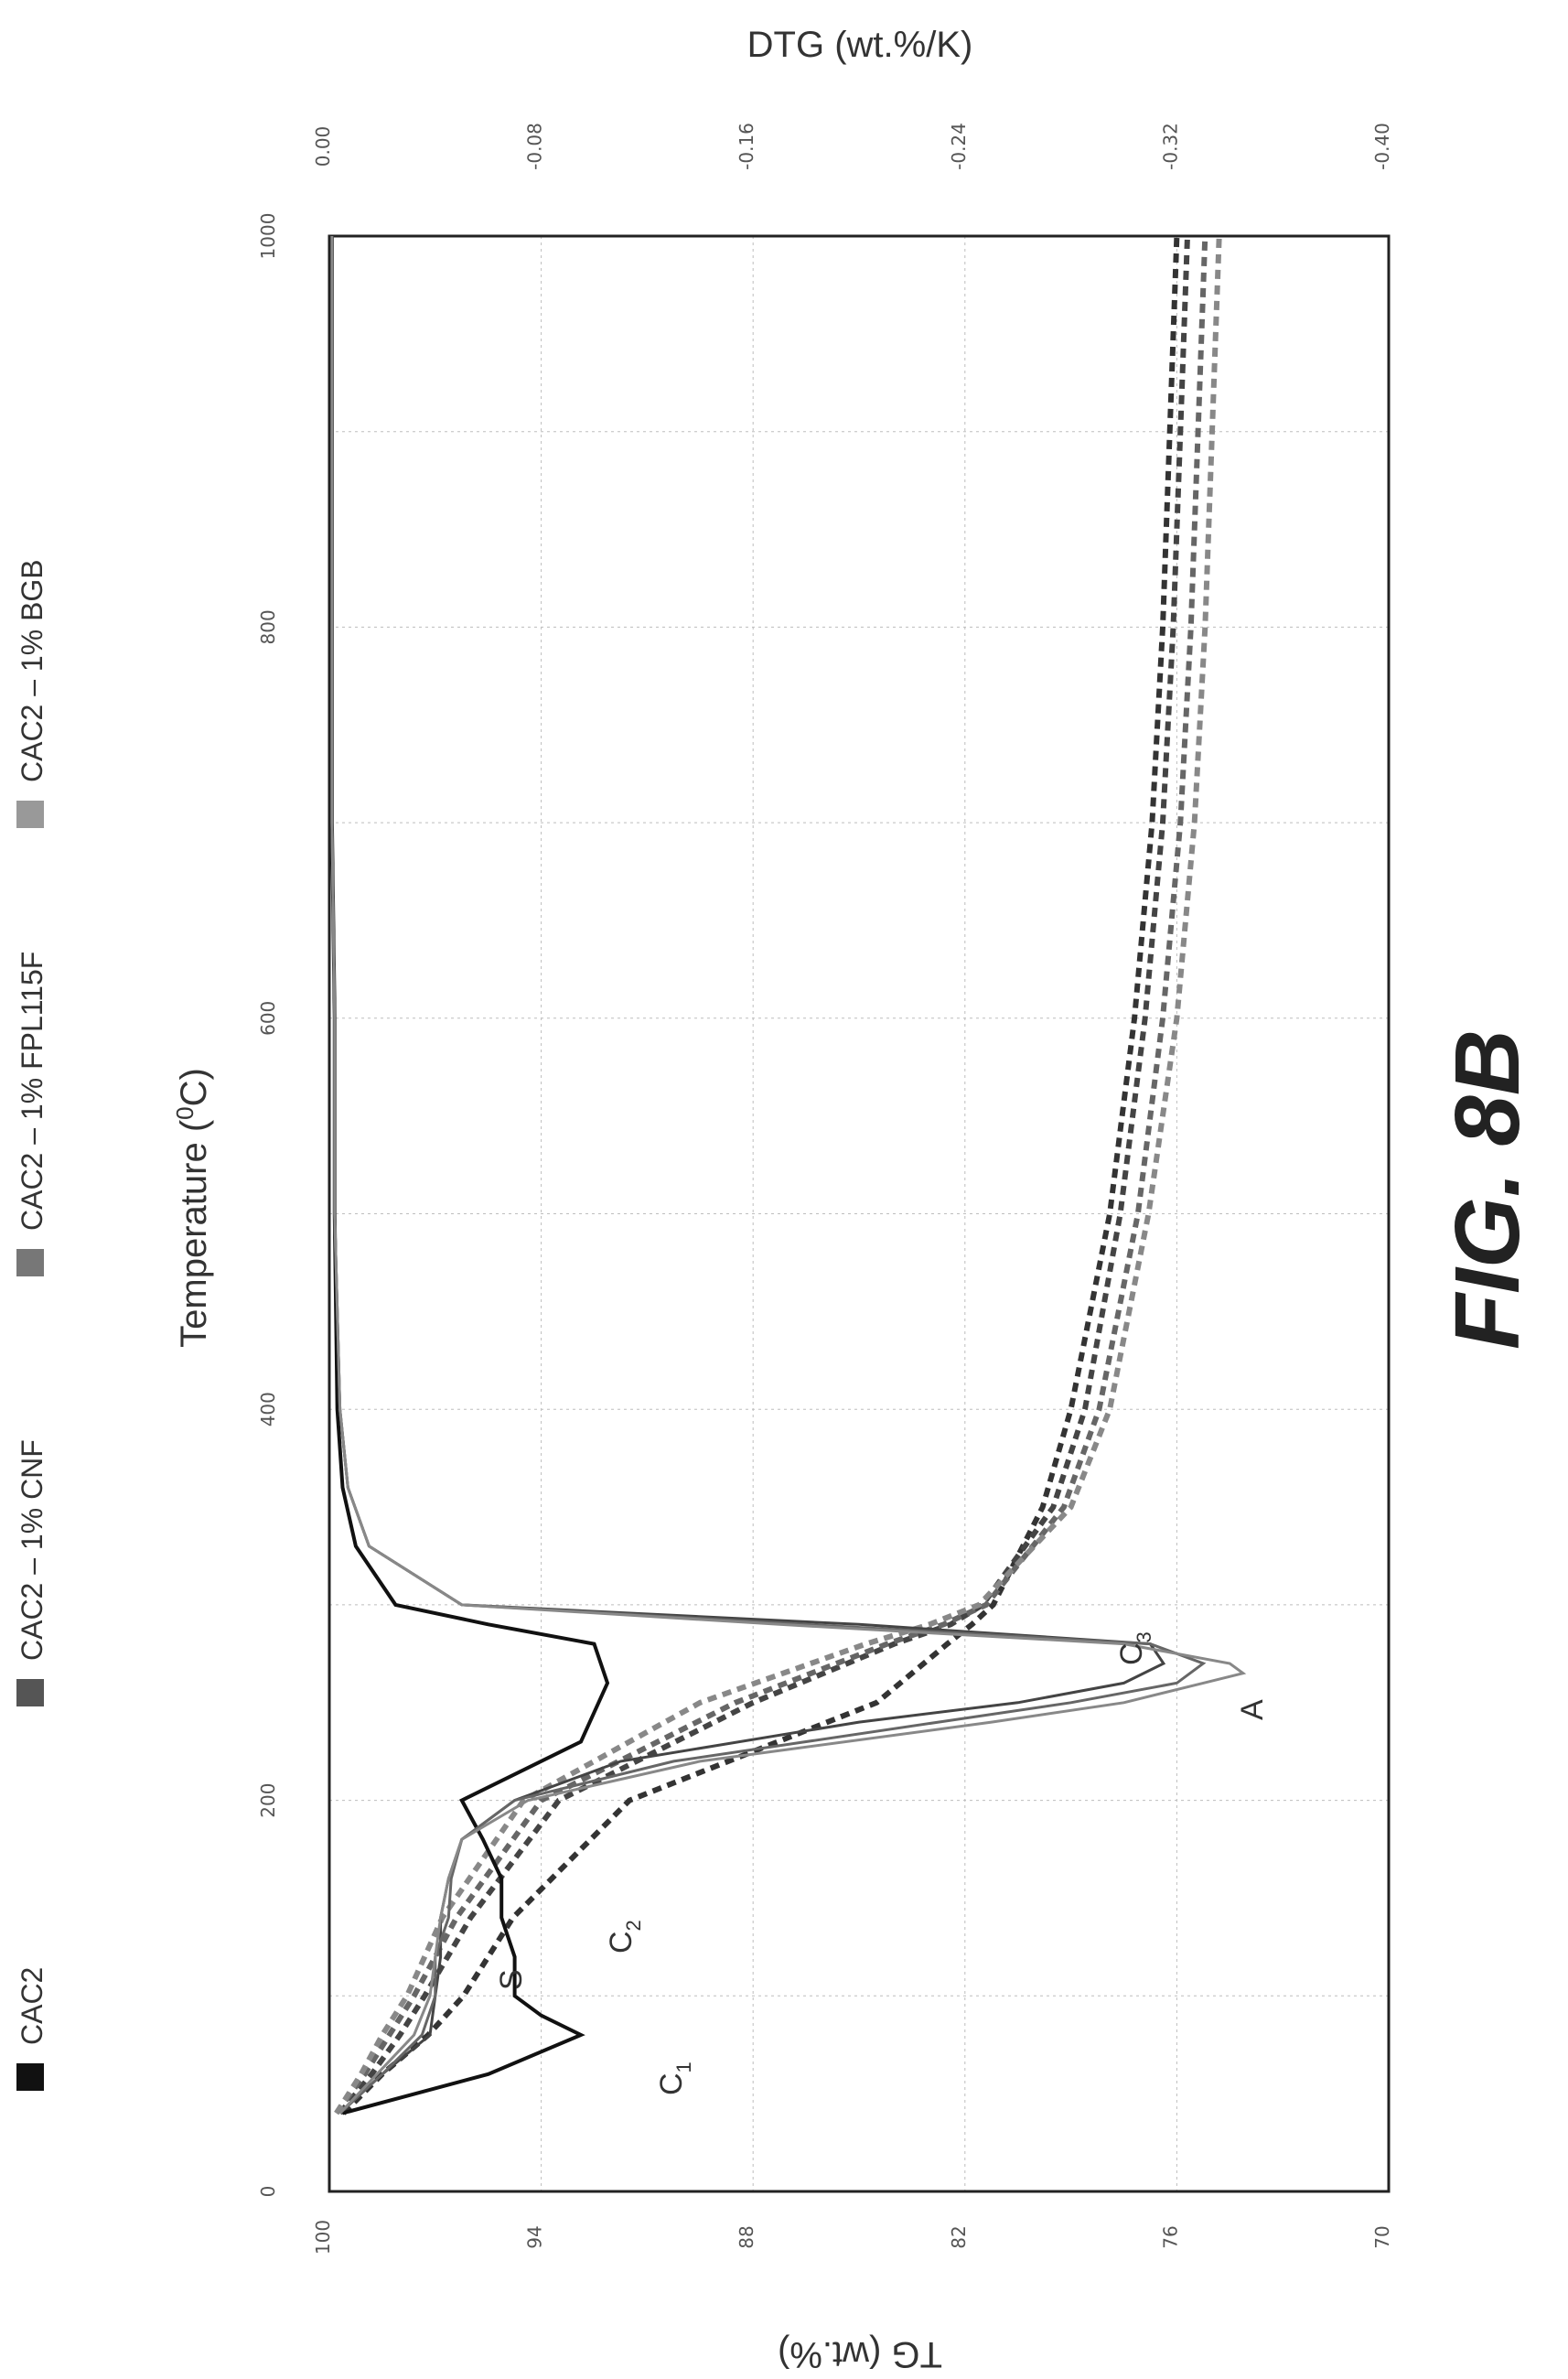  Describe the element at coordinates (683, 2067) in the screenshot. I see `annotation-subscript: 1` at that location.